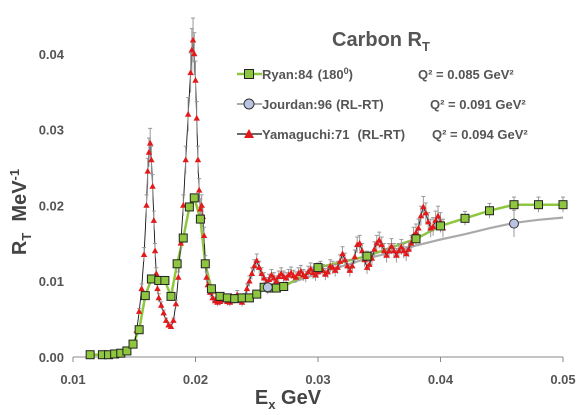 The width and height of the screenshot is (581, 415). I want to click on x-axis: 0.01 0.02 0.03 0.04 0.05, so click(318, 372).